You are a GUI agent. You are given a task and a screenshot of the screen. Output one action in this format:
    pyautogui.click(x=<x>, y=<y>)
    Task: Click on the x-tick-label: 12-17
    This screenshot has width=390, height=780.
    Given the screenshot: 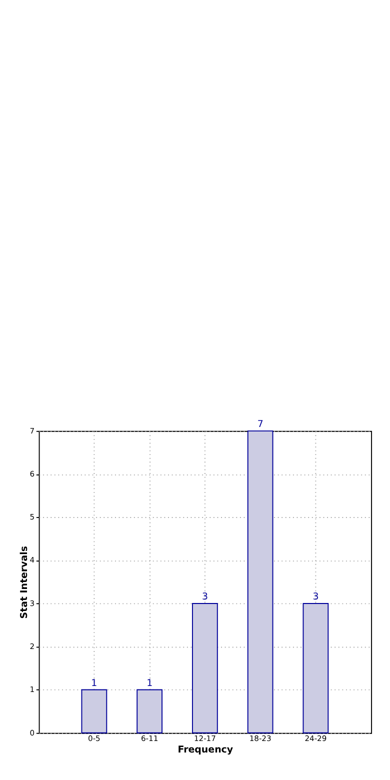 What is the action you would take?
    pyautogui.click(x=205, y=738)
    